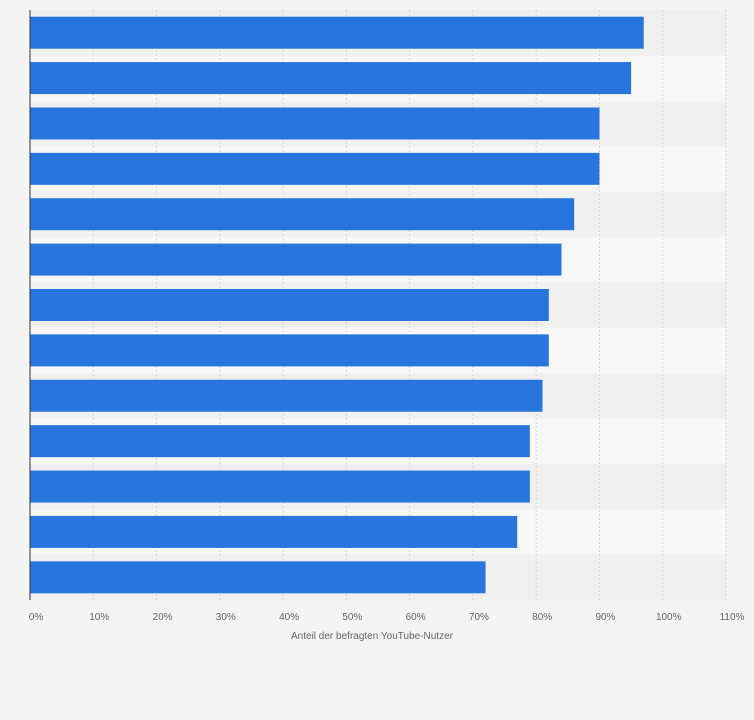 The width and height of the screenshot is (754, 720). Describe the element at coordinates (387, 617) in the screenshot. I see `x-tick-labels: 0% 10% 20% 30% 40% 50% 60% 70% 80% 90% 100% 110%` at that location.